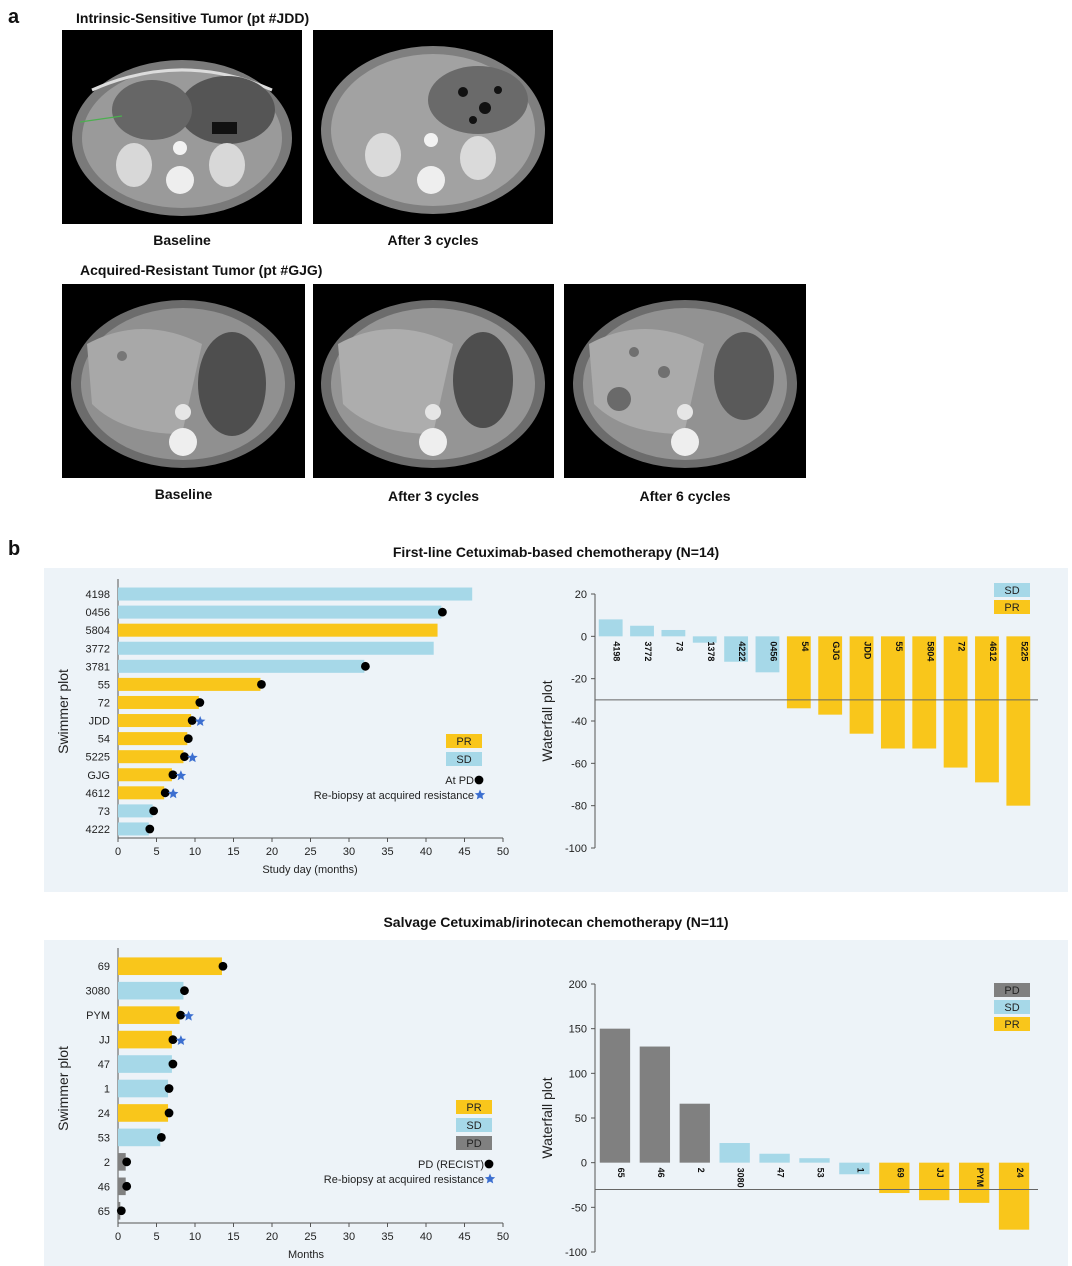  I want to click on ct-scan-gjg-after-3-cycles, so click(433, 381).